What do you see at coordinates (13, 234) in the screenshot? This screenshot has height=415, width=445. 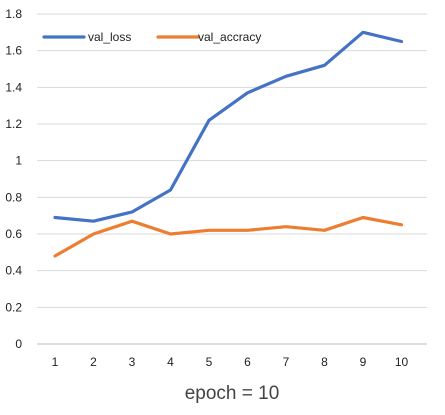 I see `y-tick-label: 0.6` at bounding box center [13, 234].